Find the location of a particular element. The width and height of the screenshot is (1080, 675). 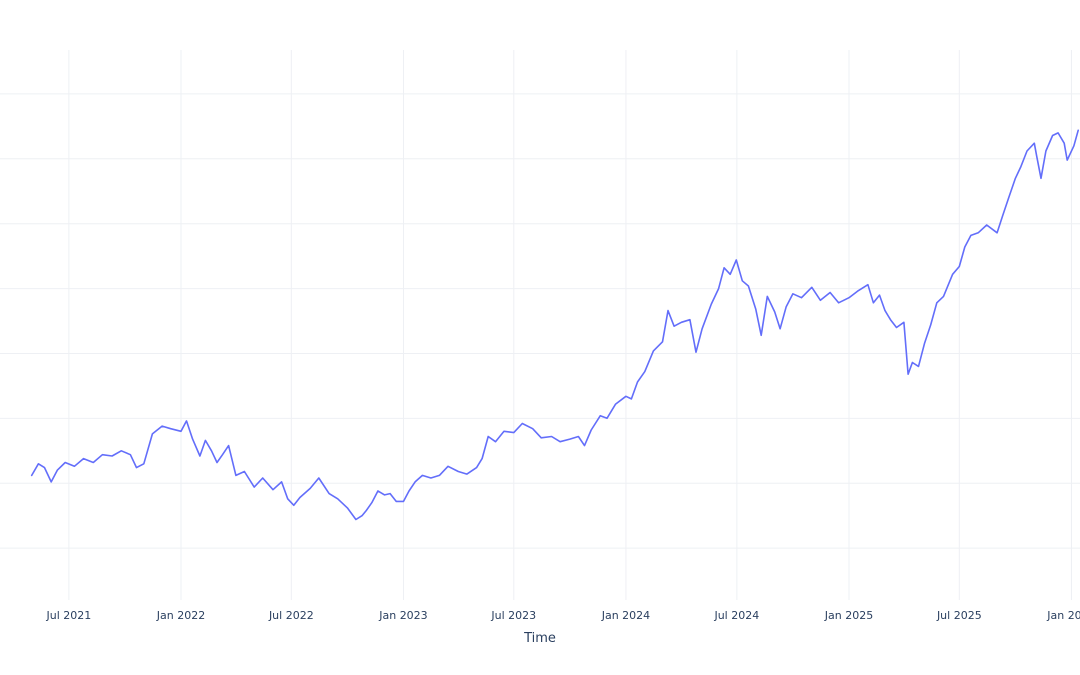

x-tick-label: Jan 2025 is located at coordinates (848, 615).